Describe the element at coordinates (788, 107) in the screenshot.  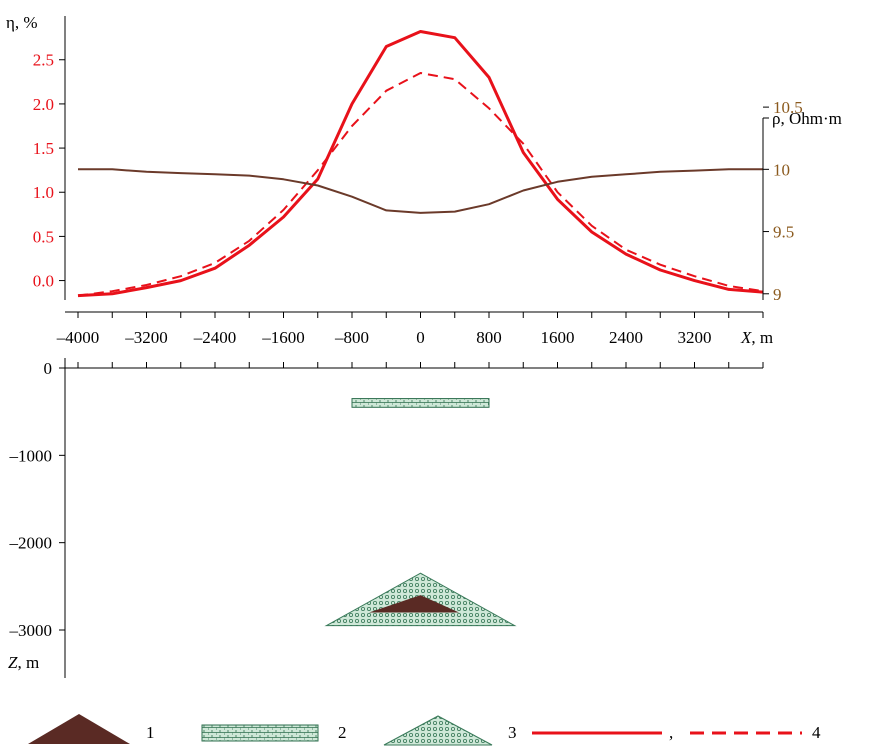
I see `right-axis-tick-label: 10.5` at that location.